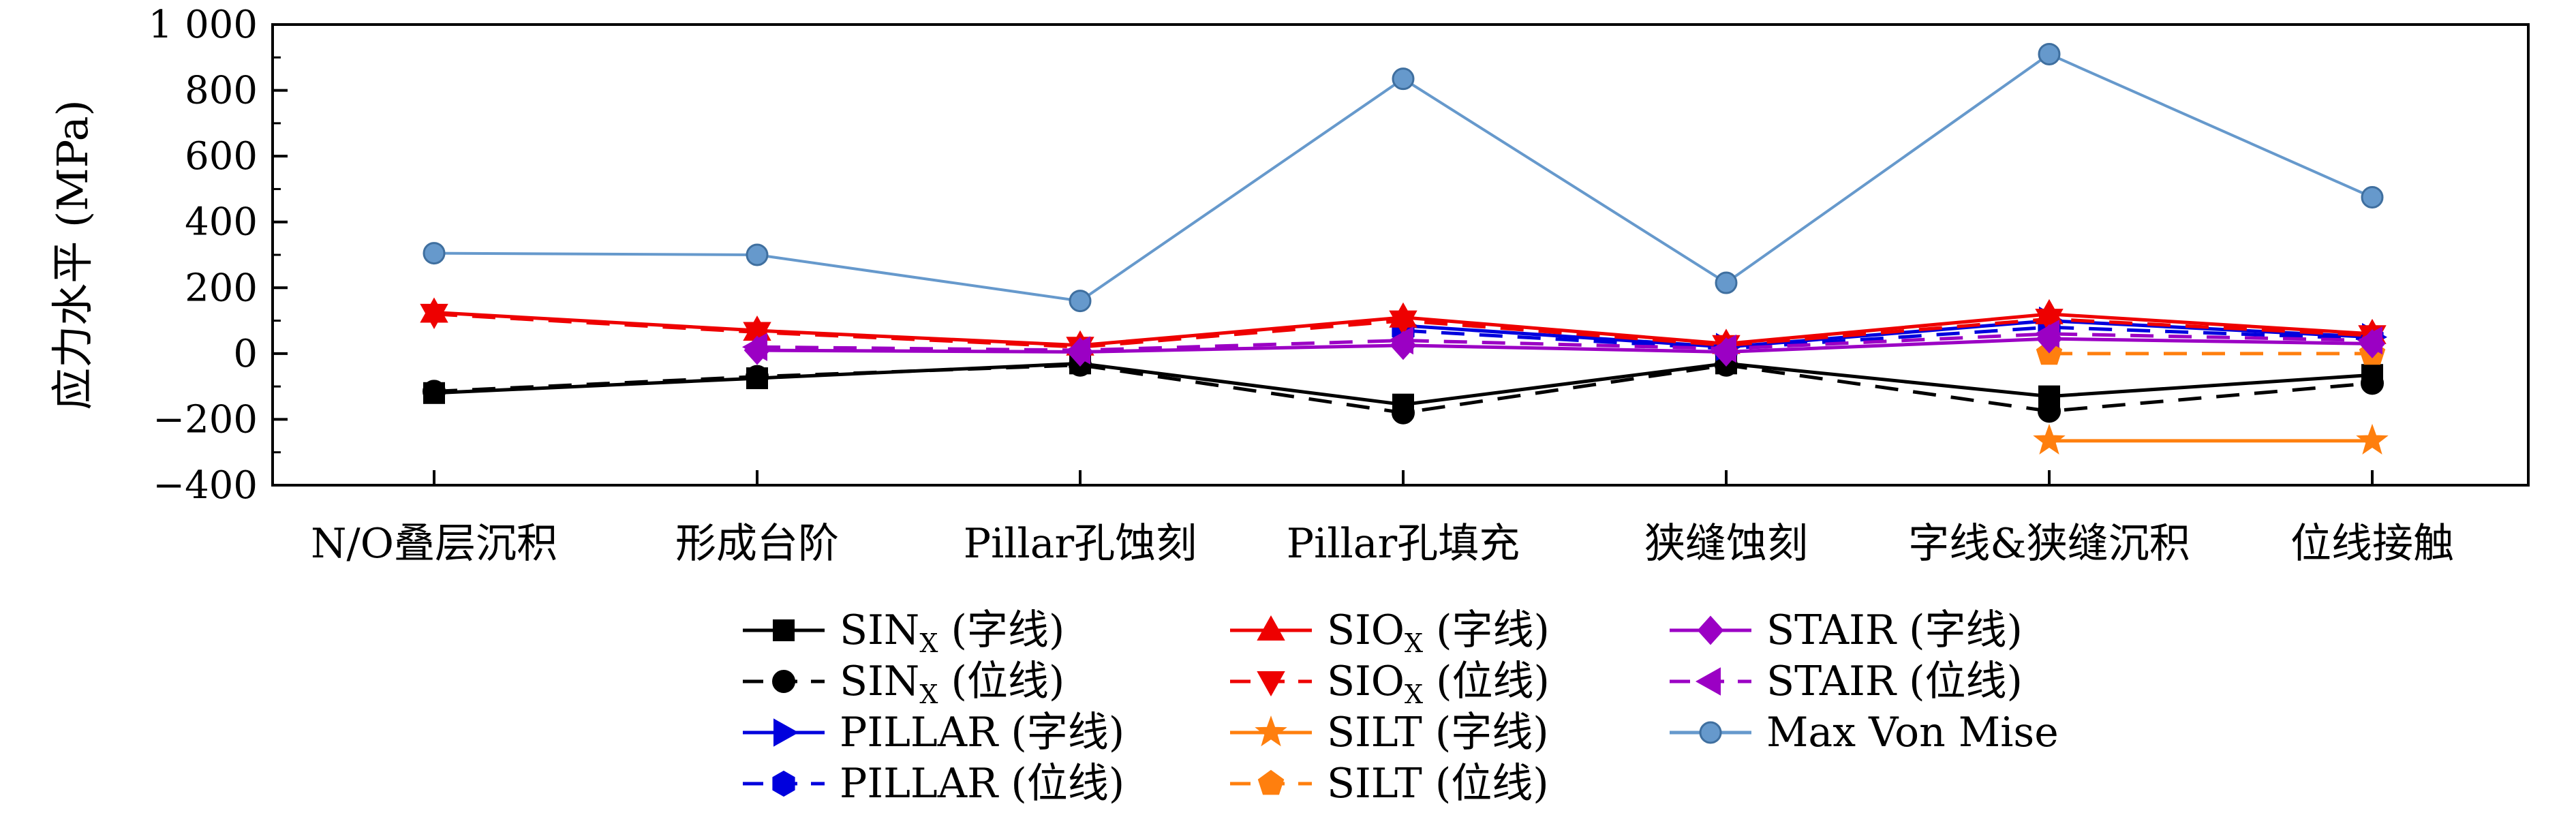  I want to click on y-tick-label: 200, so click(221, 288).